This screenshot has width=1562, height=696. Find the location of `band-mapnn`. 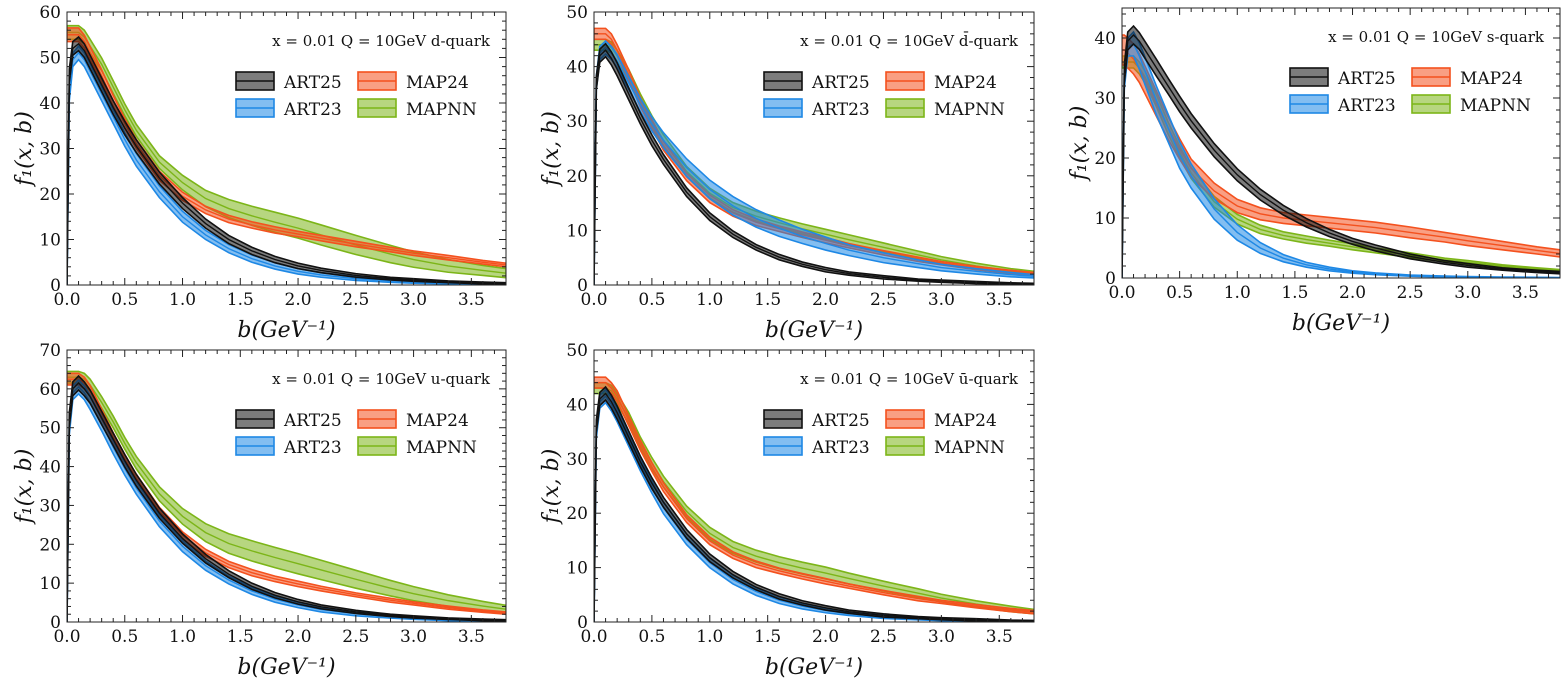

band-mapnn is located at coordinates (286, 492).